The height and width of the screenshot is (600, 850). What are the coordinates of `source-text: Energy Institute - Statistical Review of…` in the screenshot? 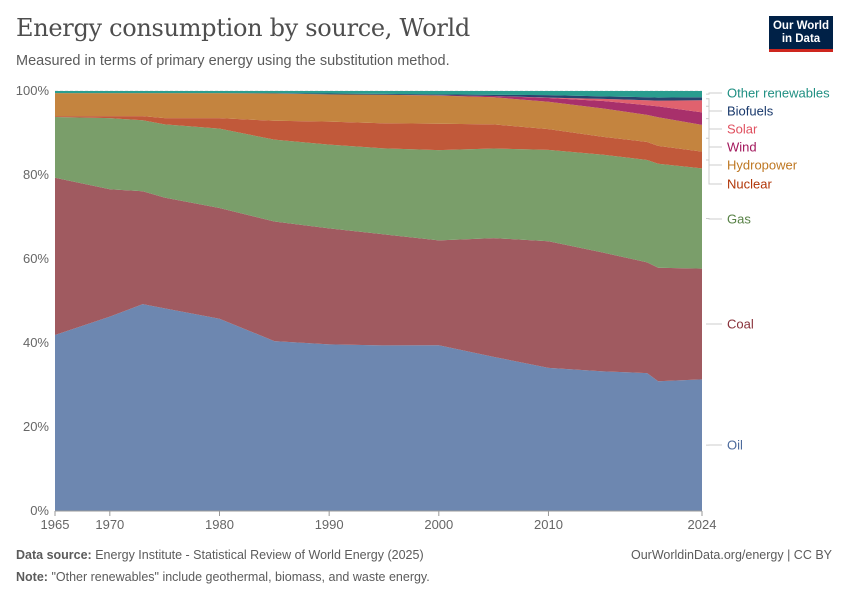 It's located at (259, 555).